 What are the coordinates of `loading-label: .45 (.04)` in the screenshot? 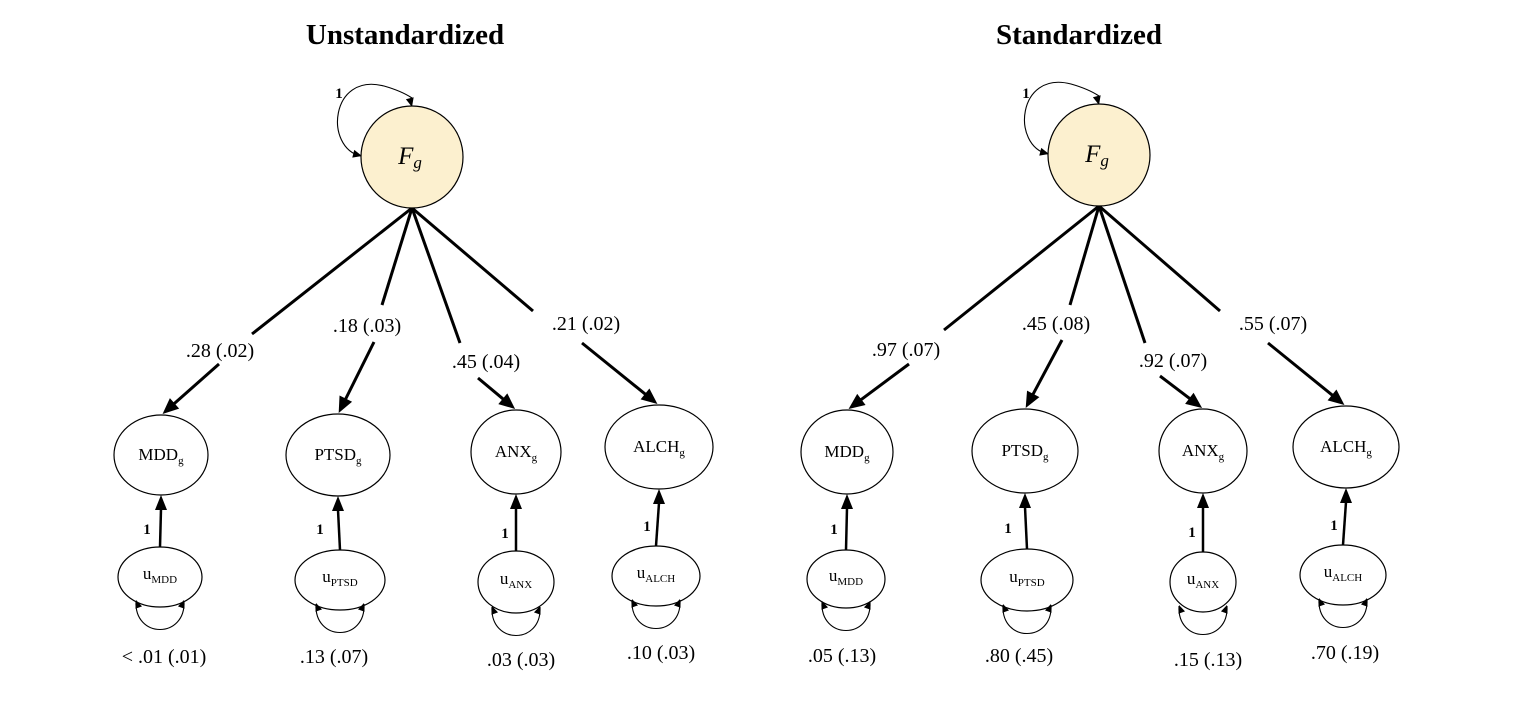 It's located at (486, 362).